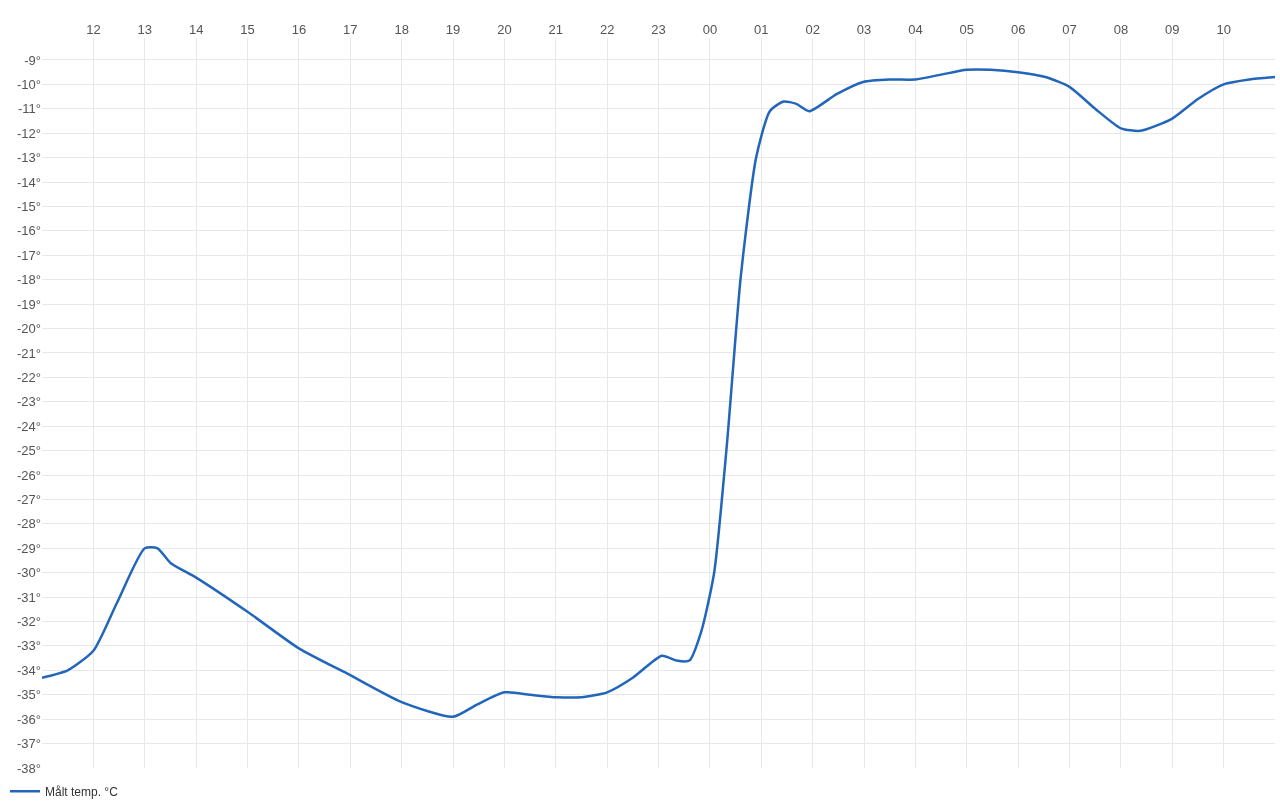 The height and width of the screenshot is (811, 1280). Describe the element at coordinates (29, 670) in the screenshot. I see `y-tick-label: -34°` at that location.